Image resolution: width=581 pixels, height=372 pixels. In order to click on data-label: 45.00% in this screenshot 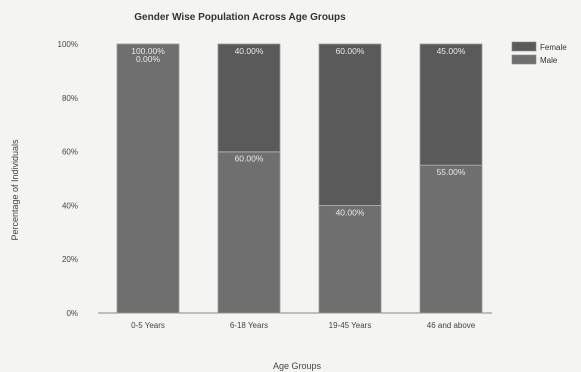, I will do `click(451, 51)`.